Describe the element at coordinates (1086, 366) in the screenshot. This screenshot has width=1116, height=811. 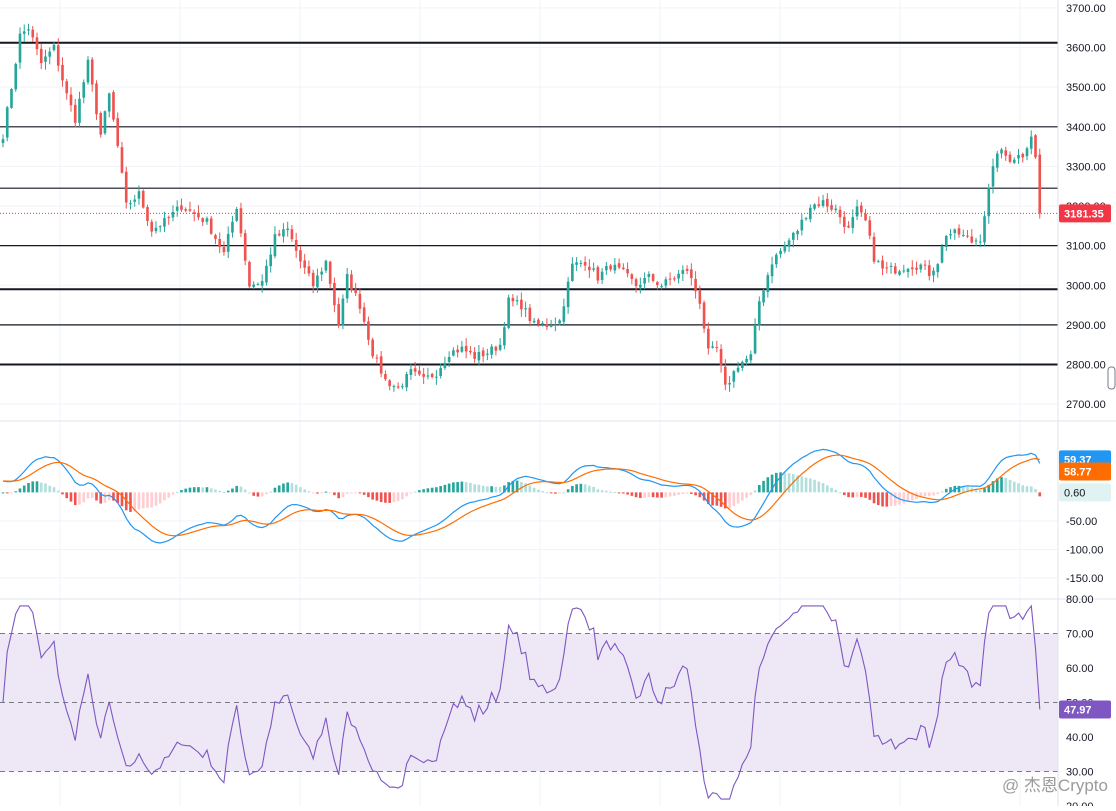
I see `price-tick-label: 2800.00` at that location.